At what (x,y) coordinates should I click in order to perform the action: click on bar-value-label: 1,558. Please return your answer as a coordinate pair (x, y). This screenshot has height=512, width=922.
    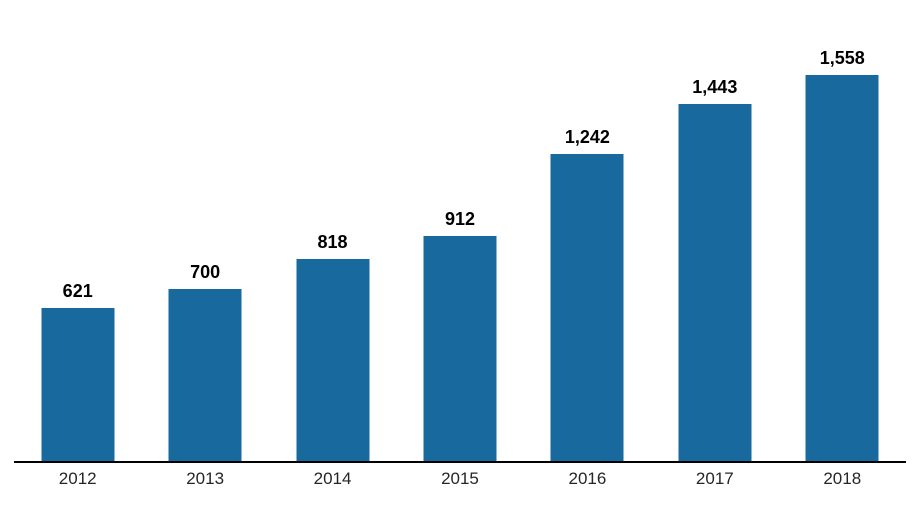
    Looking at the image, I should click on (842, 58).